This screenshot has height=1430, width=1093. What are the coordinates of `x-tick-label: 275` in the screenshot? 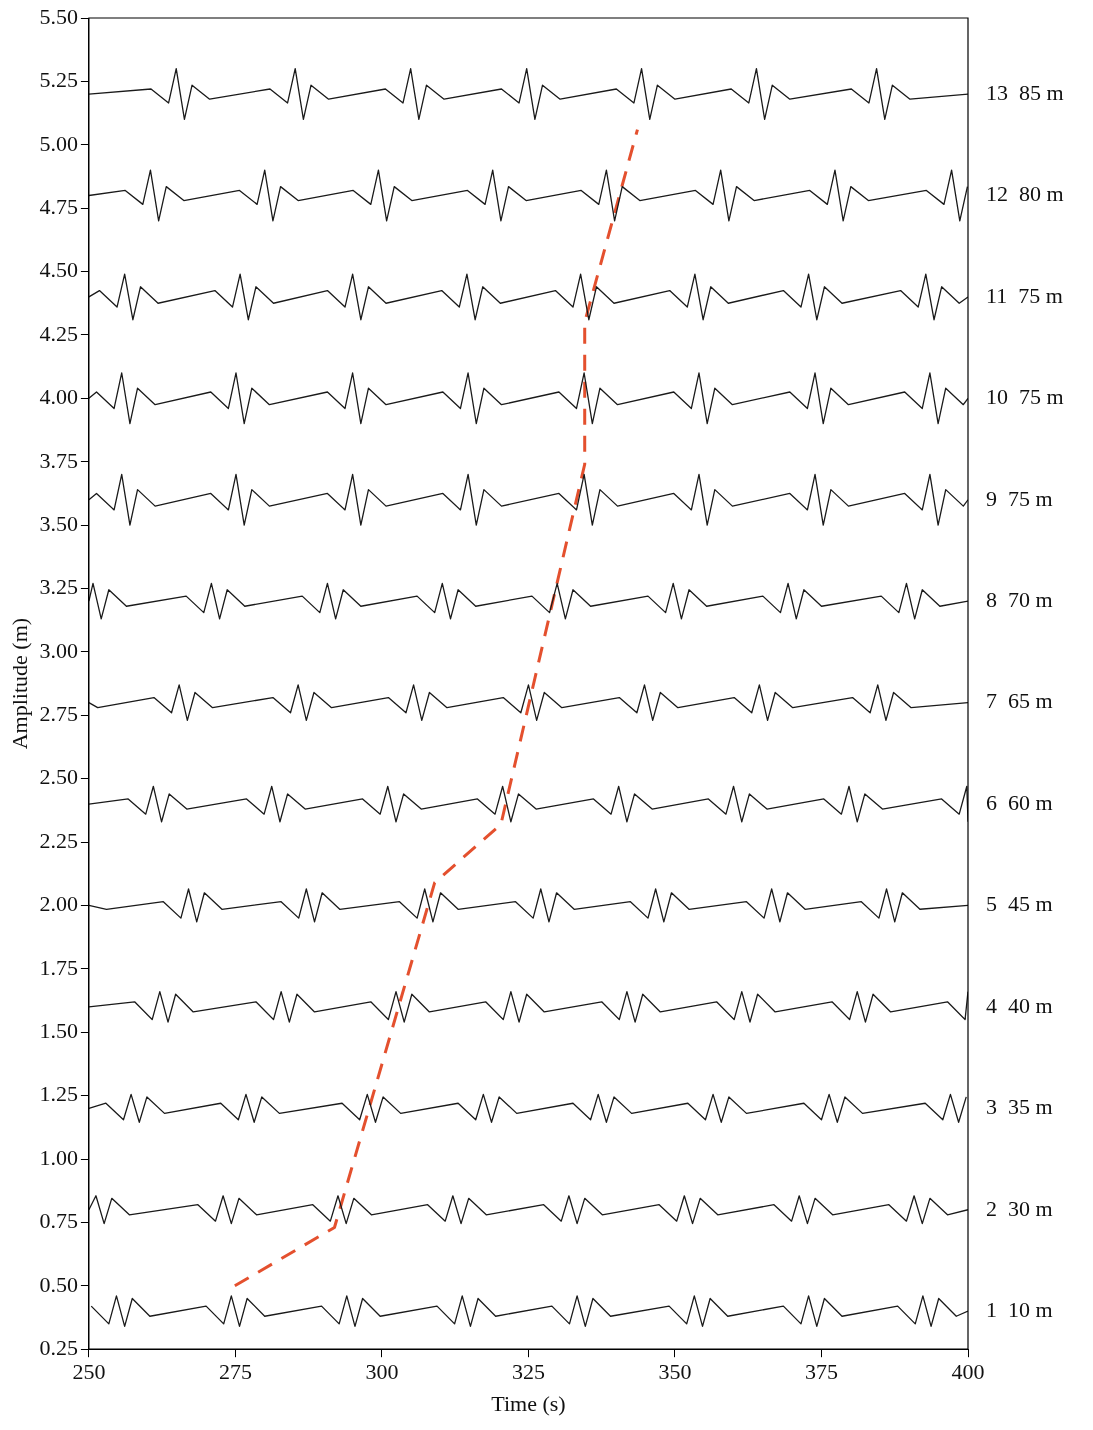 It's located at (235, 1372).